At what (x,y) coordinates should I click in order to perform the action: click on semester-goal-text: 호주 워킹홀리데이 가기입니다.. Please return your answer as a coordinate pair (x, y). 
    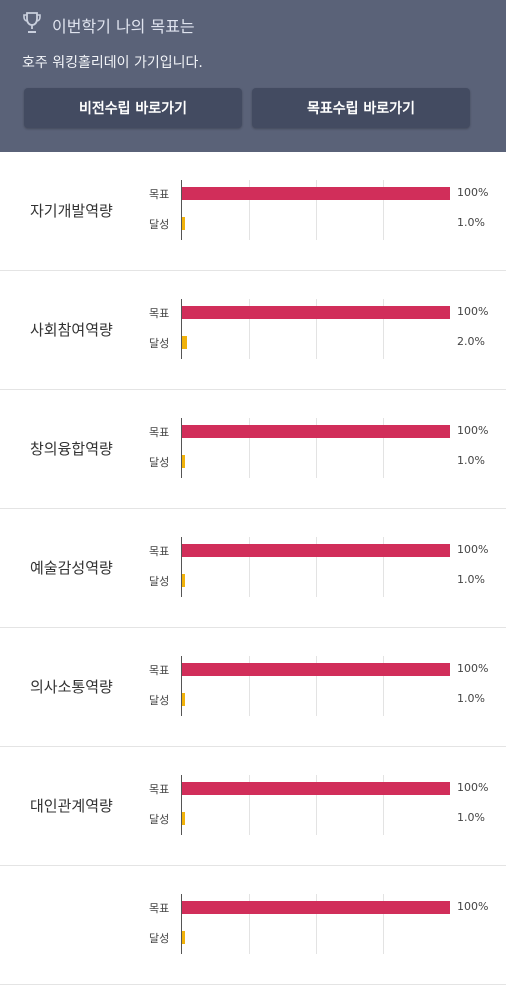
    Looking at the image, I should click on (112, 63).